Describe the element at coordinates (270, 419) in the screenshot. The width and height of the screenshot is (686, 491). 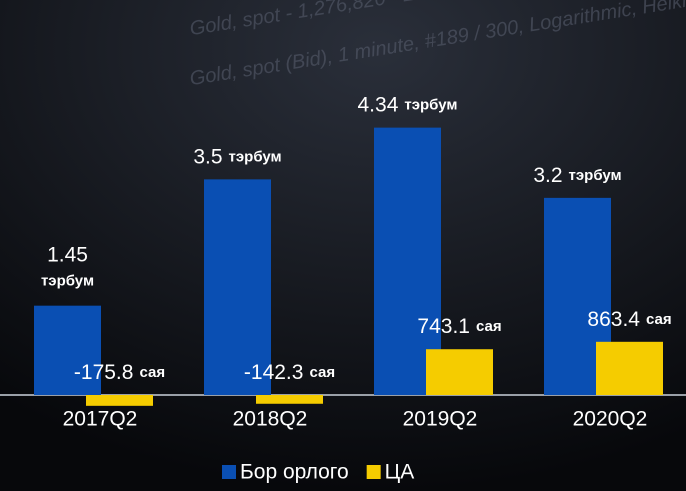
I see `x-tick-label: 2018Q2` at that location.